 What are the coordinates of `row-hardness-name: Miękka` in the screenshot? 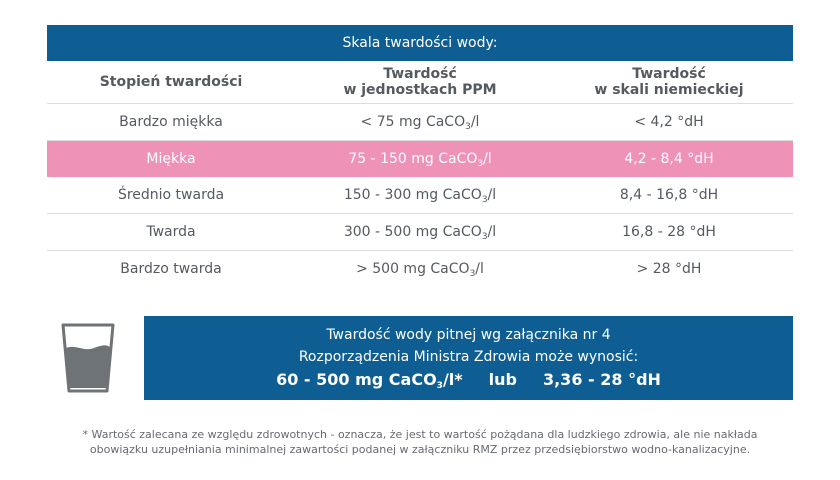 It's located at (171, 159).